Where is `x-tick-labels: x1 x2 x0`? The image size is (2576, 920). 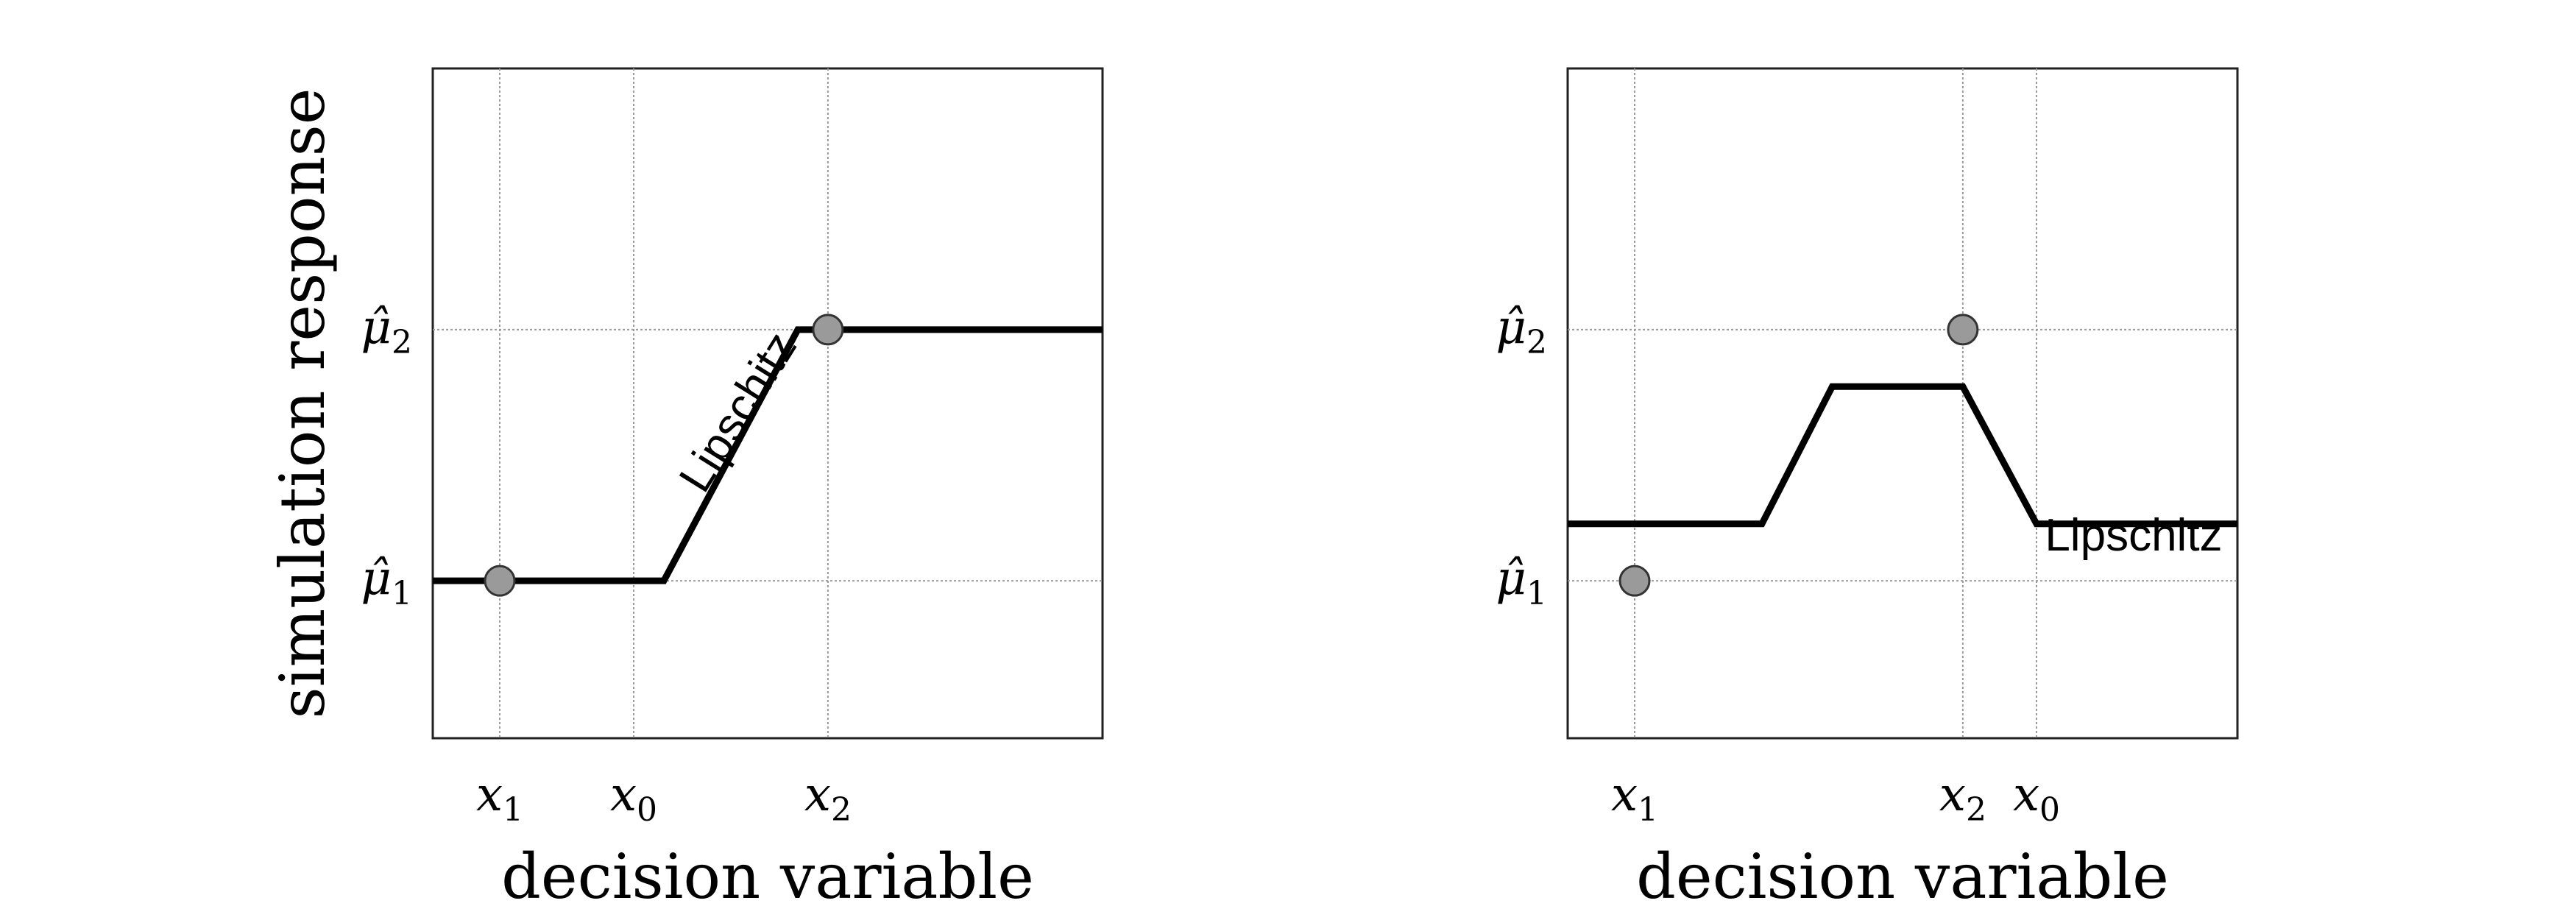 x-tick-labels: x1 x2 x0 is located at coordinates (1835, 798).